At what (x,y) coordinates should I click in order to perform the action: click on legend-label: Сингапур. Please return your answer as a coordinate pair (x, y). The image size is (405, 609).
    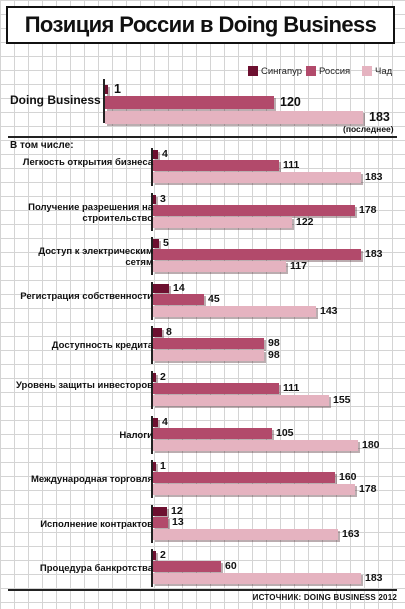
    Looking at the image, I should click on (282, 71).